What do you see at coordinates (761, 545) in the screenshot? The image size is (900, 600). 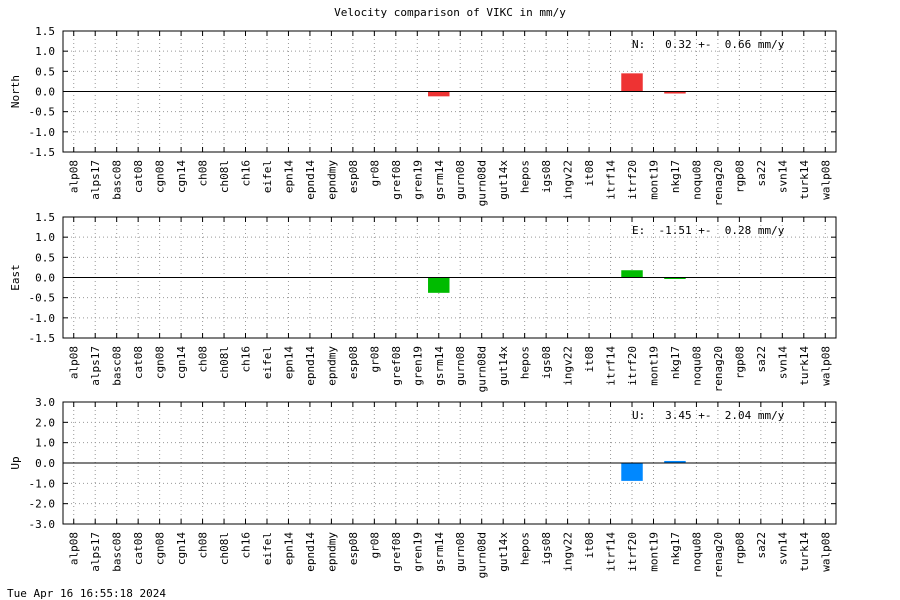 I see `chart-2-xtick-label: sa22` at bounding box center [761, 545].